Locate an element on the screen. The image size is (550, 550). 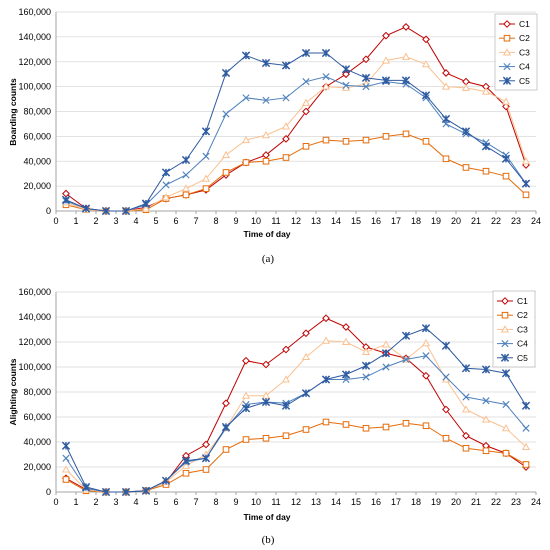
panel-b-x-tick-labels: 0 1 2 3 4 5 6 7 8 9 10 11 12 13 14 15 16 17 18 19 20 21 22 23 24 is located at coordinates (297, 502).